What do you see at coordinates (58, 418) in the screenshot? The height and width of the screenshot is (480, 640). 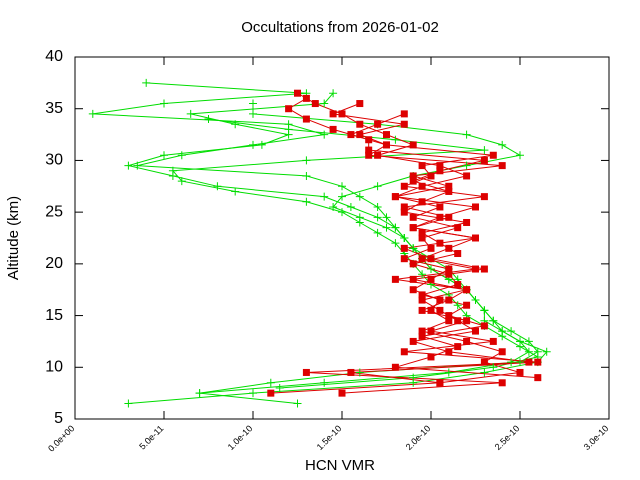 I see `y-tick-label: 5` at bounding box center [58, 418].